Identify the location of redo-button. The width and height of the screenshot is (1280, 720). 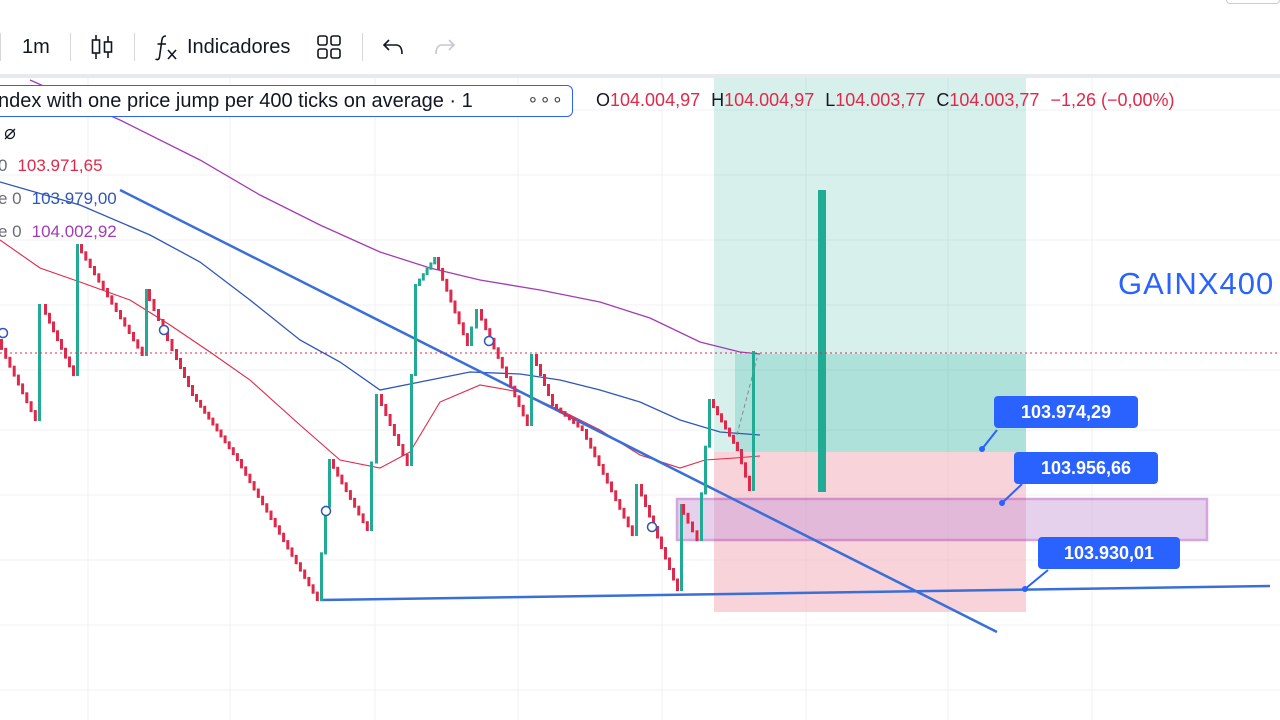
(445, 47).